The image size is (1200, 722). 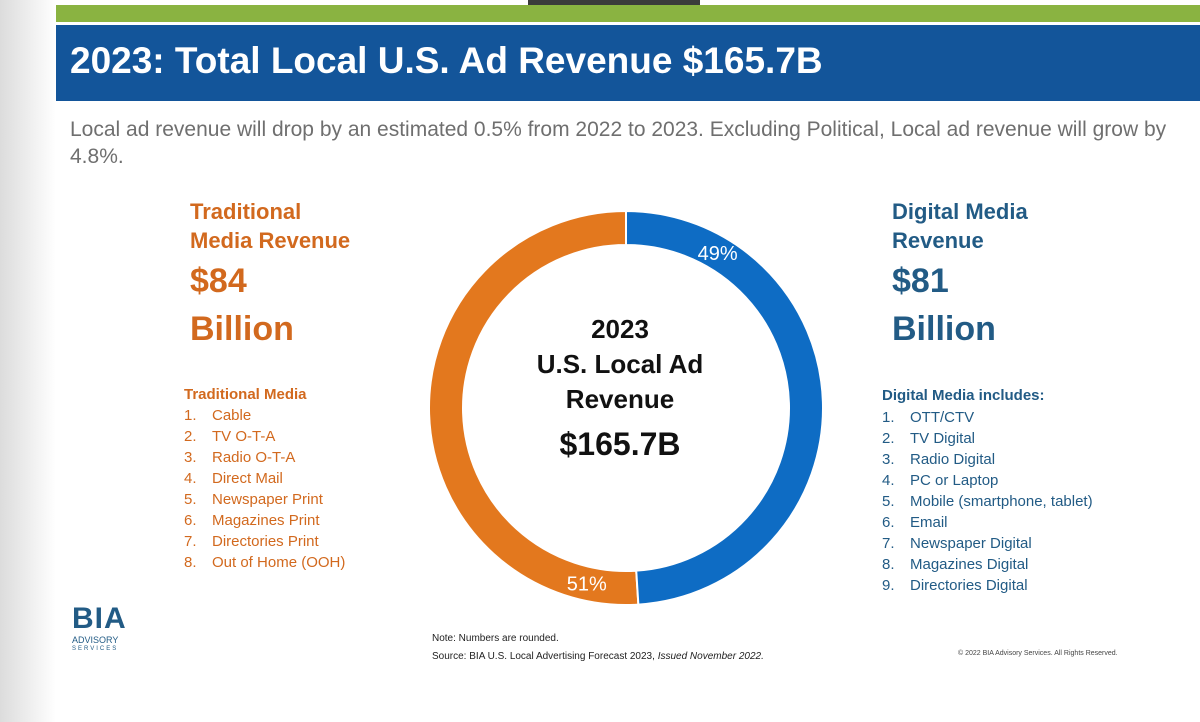 I want to click on list-item-label: TV Digital, so click(x=943, y=438).